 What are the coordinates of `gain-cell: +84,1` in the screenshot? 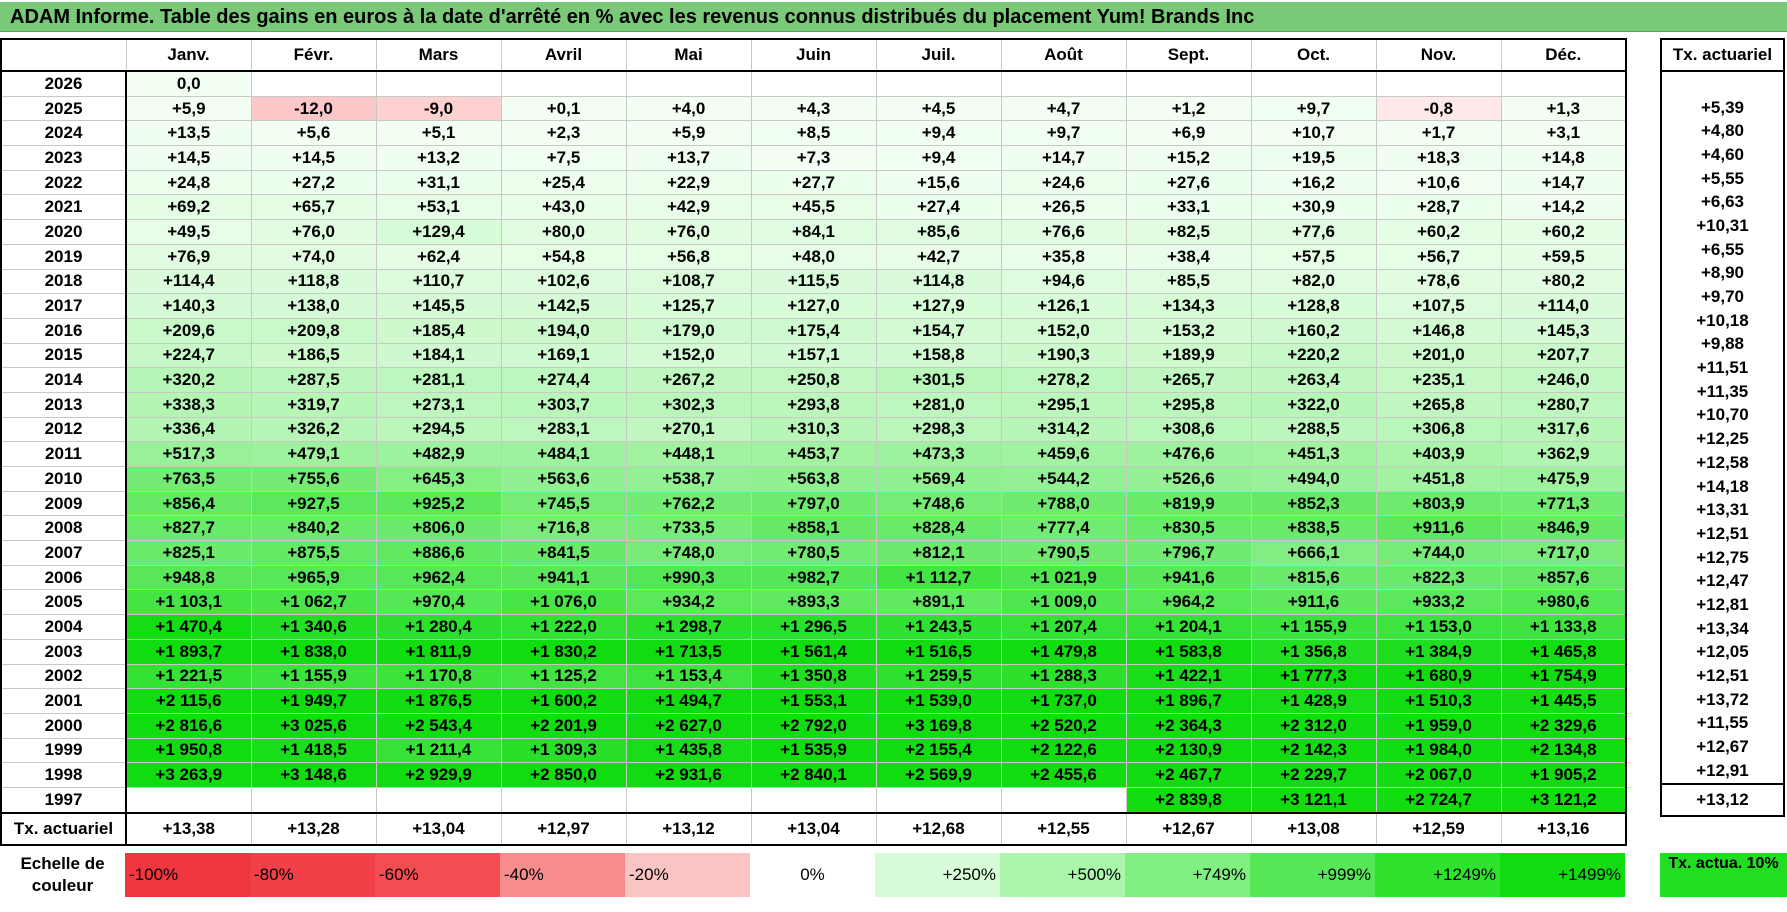 It's located at (813, 232).